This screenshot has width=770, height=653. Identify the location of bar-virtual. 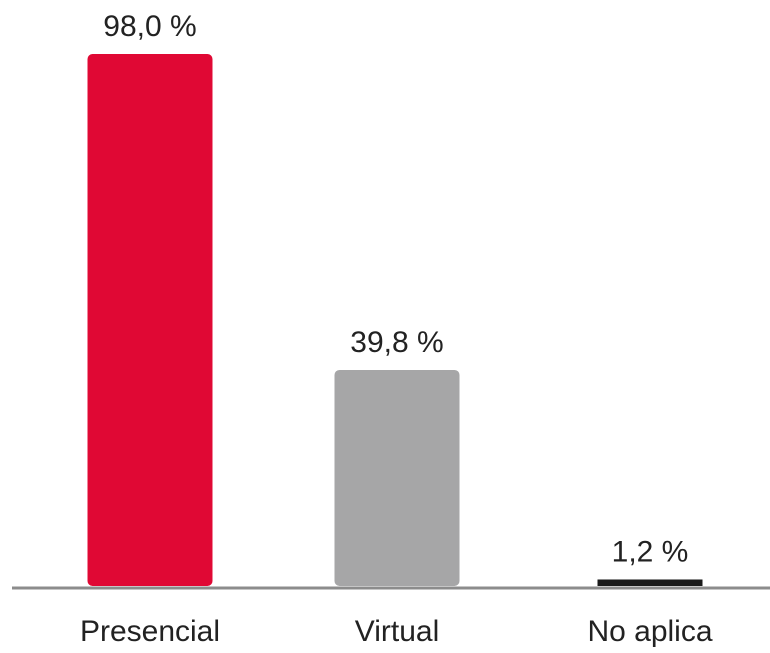
(397, 477).